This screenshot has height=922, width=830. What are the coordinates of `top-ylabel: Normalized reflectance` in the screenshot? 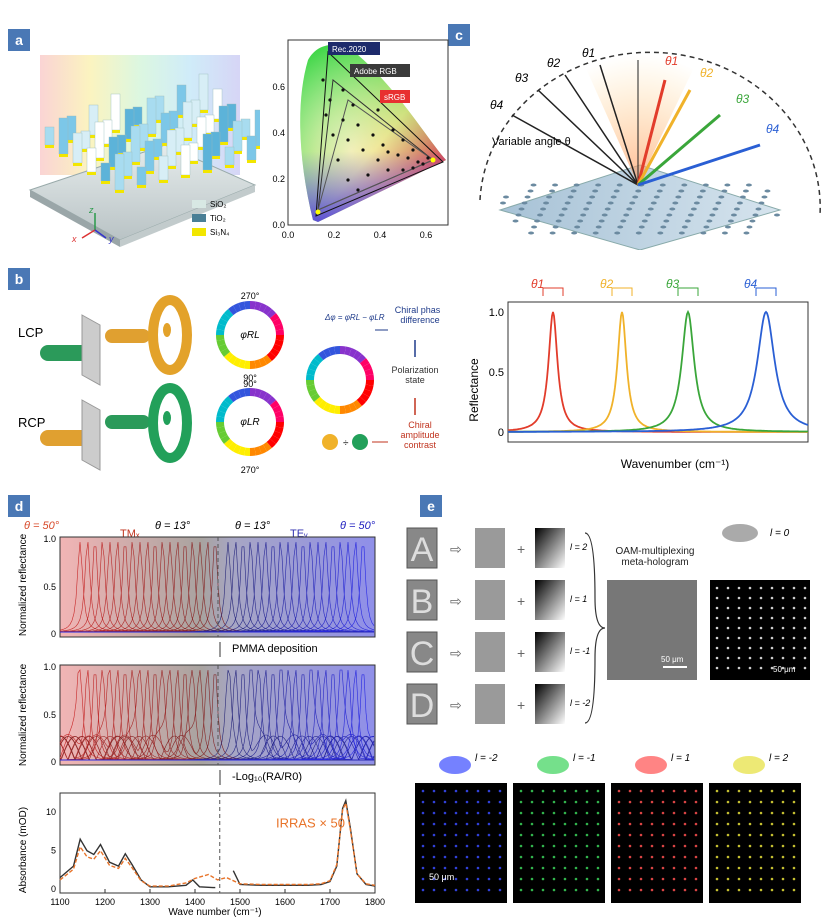 It's located at (23, 584).